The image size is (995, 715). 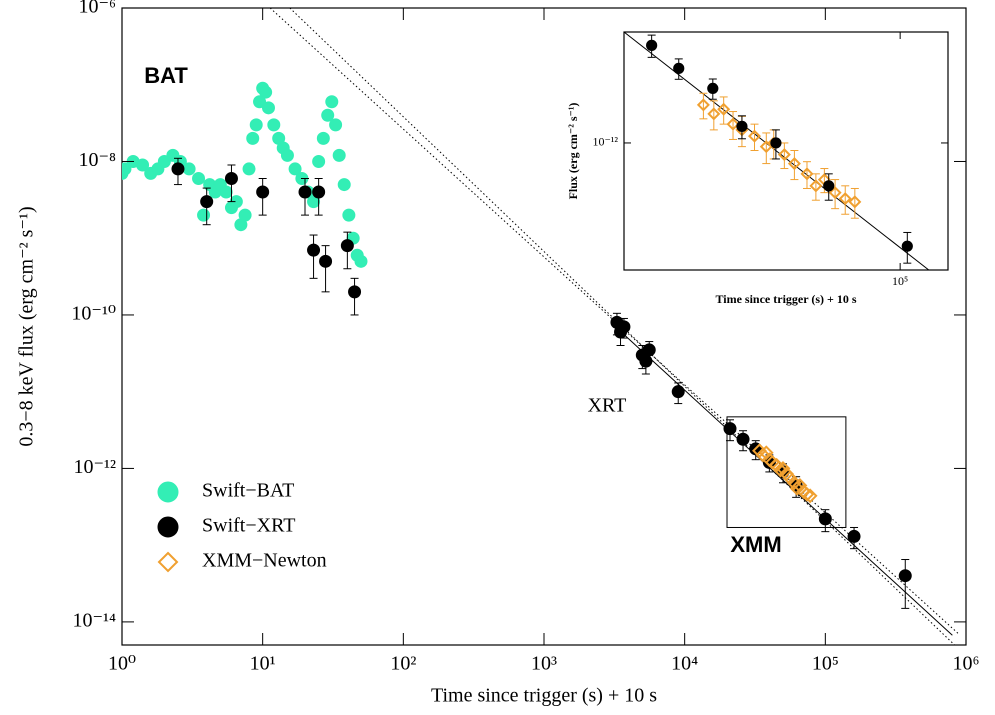 I want to click on x-tick-label: 10⁶, so click(x=966, y=664).